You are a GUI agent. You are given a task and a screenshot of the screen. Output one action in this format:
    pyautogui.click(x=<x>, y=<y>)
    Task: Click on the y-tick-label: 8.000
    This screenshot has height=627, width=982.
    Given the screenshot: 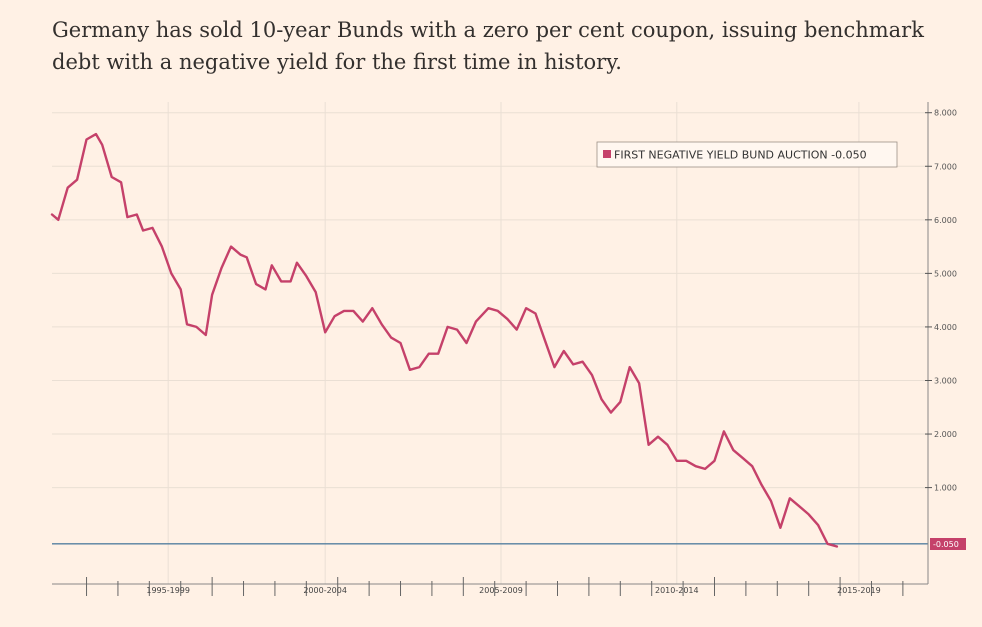 What is the action you would take?
    pyautogui.click(x=945, y=113)
    